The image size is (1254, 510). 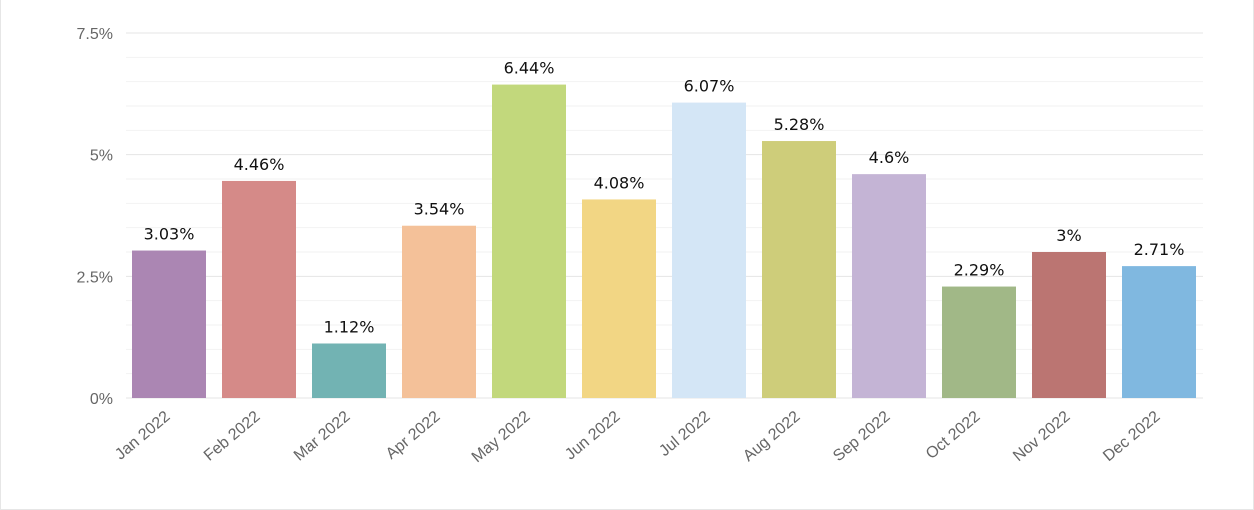 What do you see at coordinates (889, 157) in the screenshot?
I see `data-label: 4.6%` at bounding box center [889, 157].